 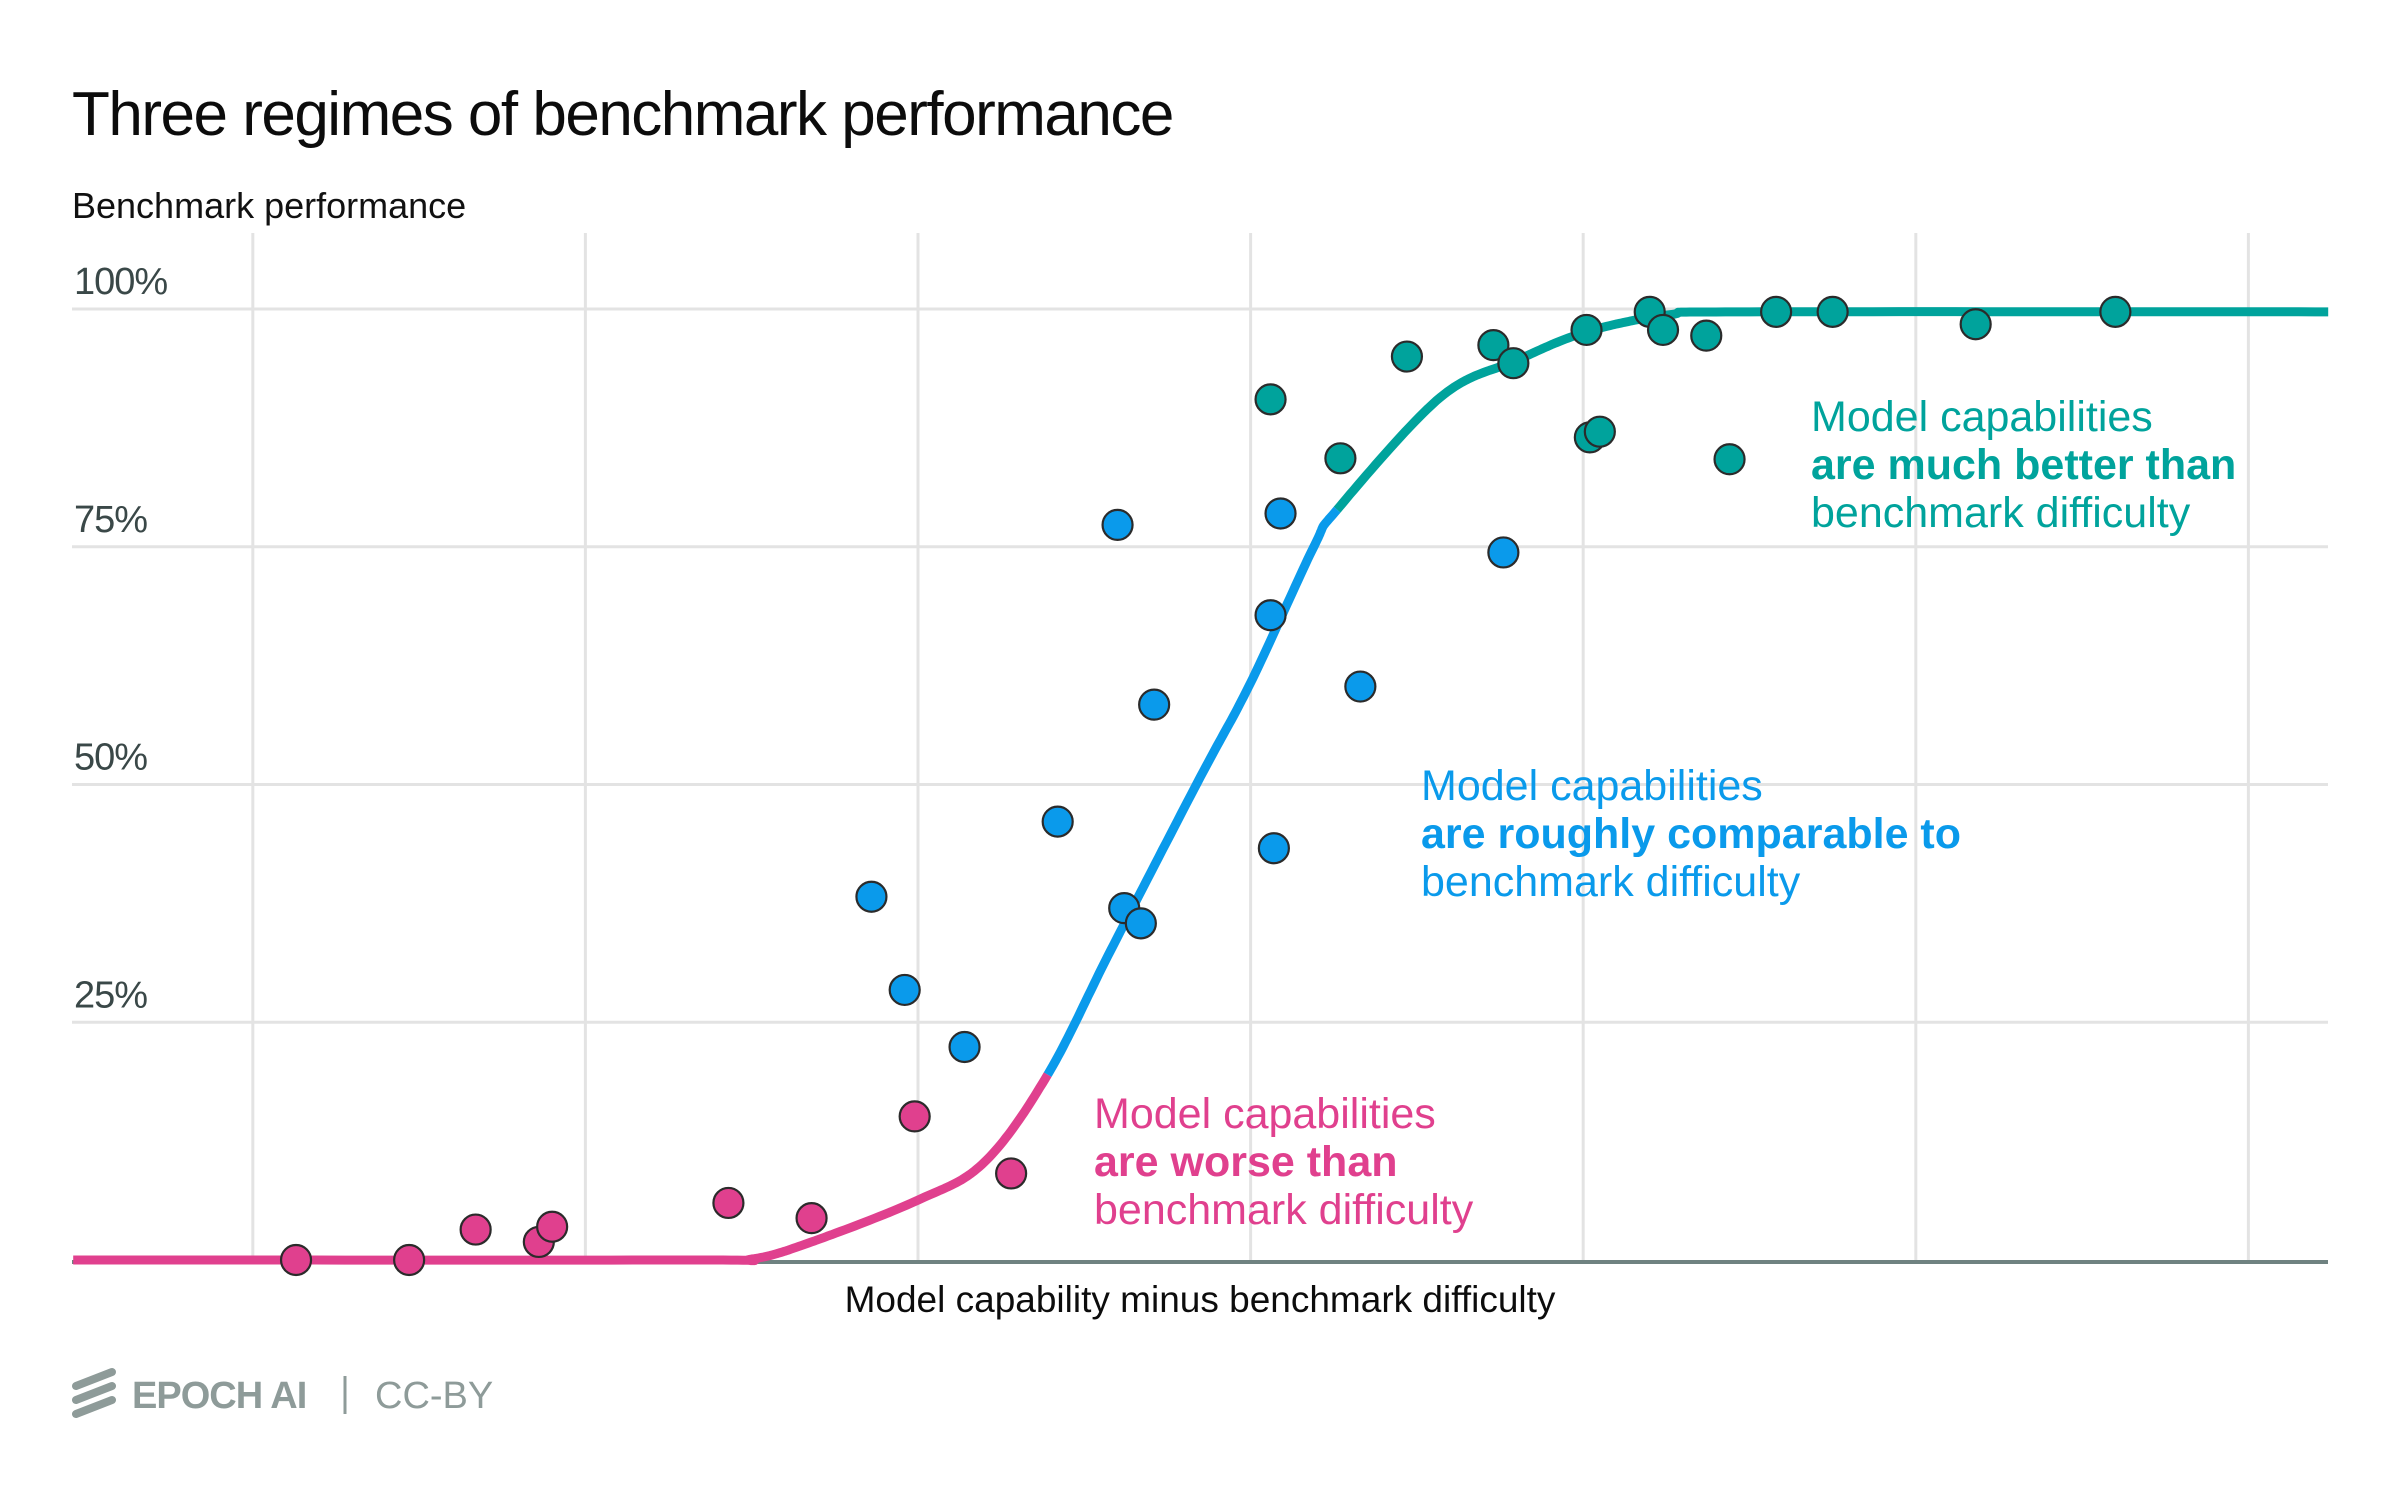 What do you see at coordinates (219, 1396) in the screenshot?
I see `footer-brand: EPOCH AI` at bounding box center [219, 1396].